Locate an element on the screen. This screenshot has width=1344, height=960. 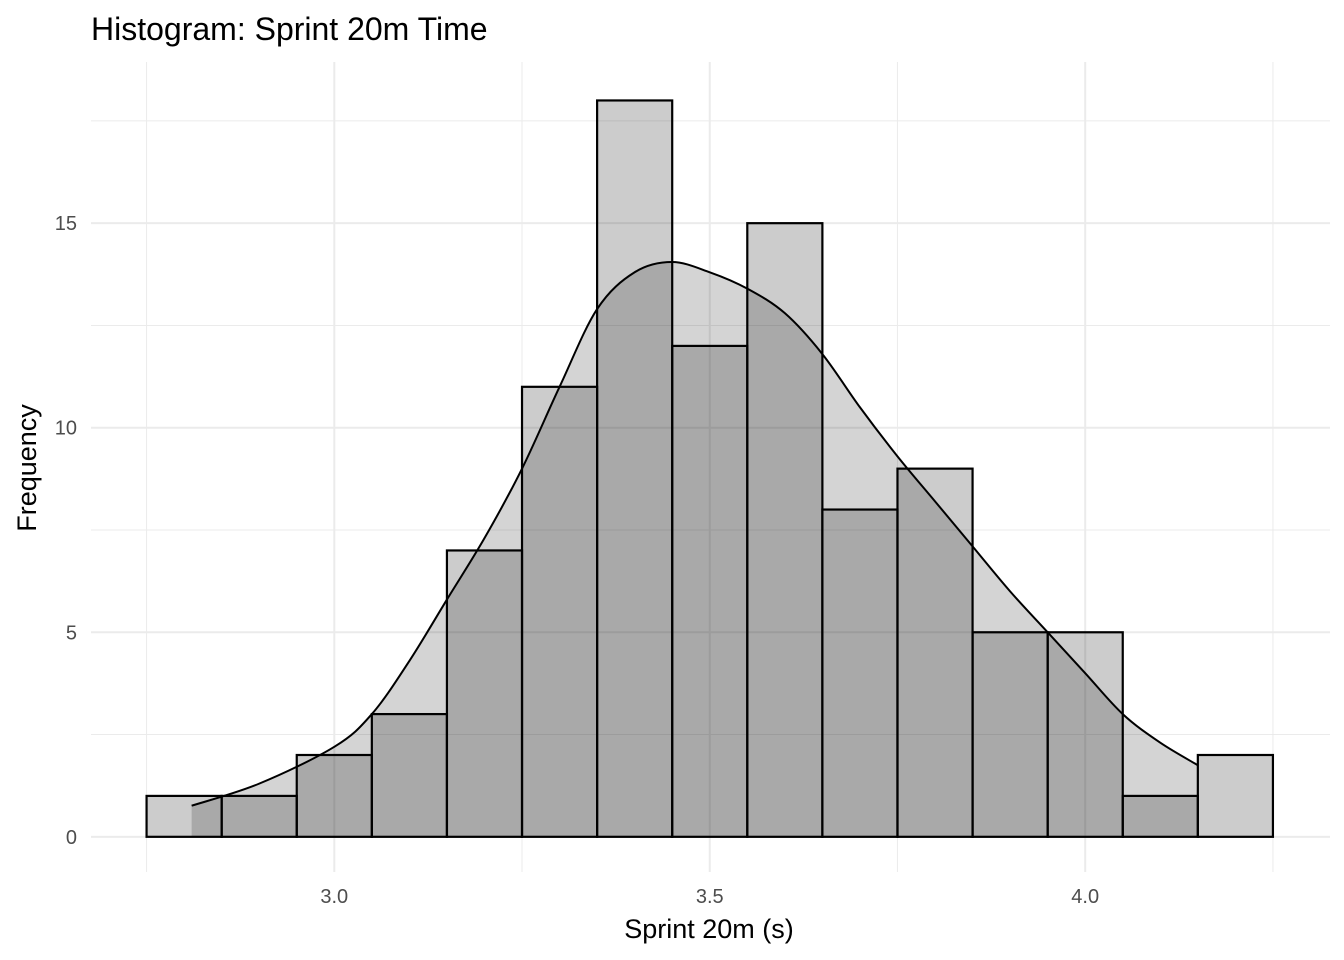
x-axis-label: Sprint 20m (s) is located at coordinates (709, 929).